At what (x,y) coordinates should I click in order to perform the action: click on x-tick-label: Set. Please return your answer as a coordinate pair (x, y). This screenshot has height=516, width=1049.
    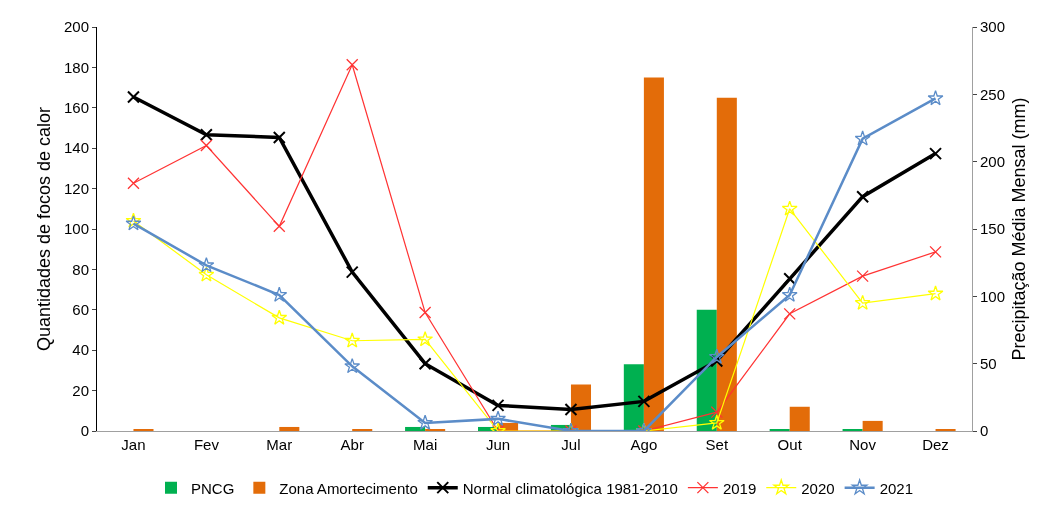
    Looking at the image, I should click on (717, 444).